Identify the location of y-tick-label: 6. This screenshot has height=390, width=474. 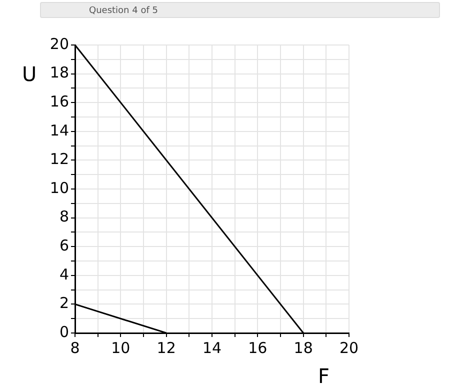
(64, 245).